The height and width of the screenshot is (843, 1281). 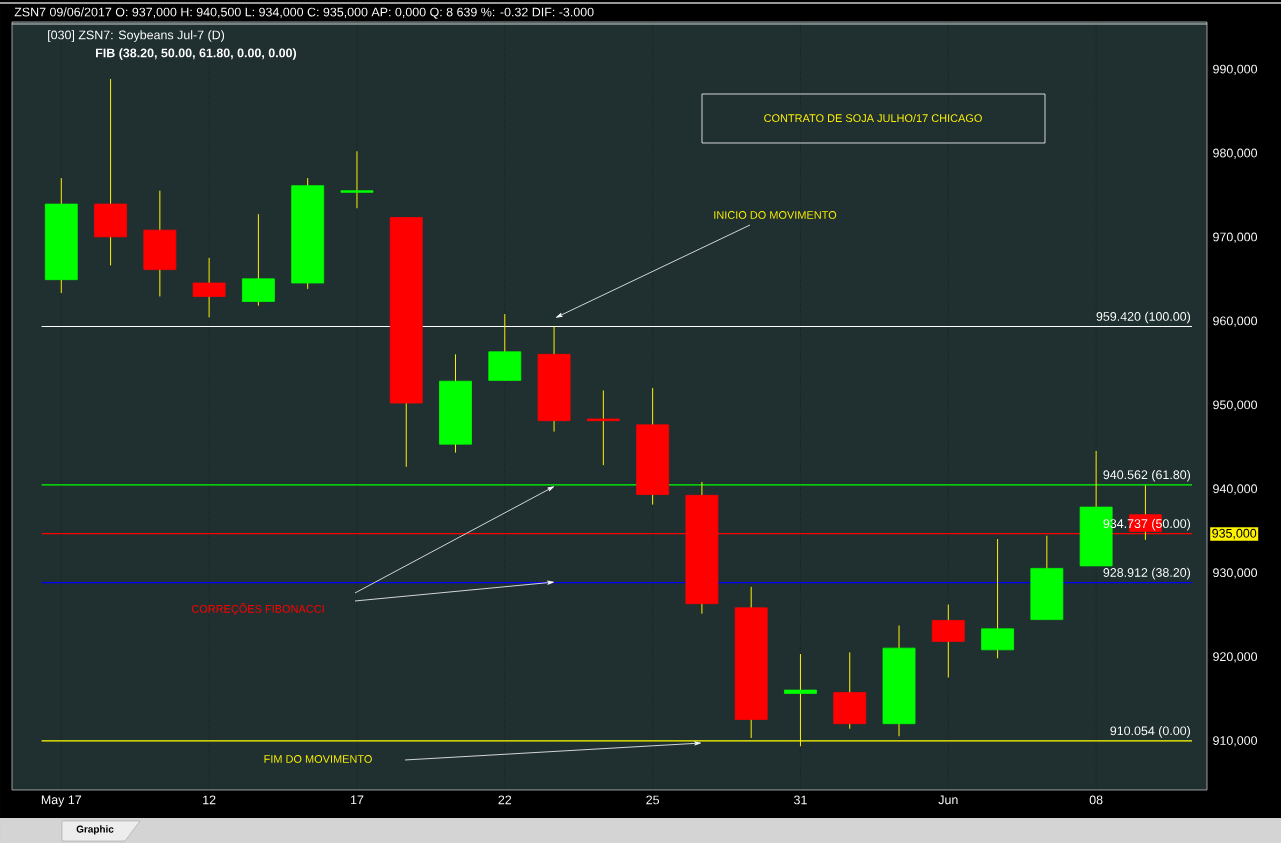 What do you see at coordinates (257, 609) in the screenshot?
I see `annotation: CORREÇÕES FIBONACCI` at bounding box center [257, 609].